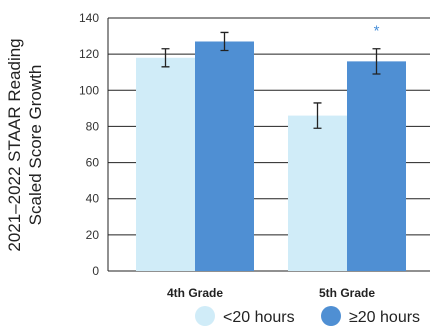 Image resolution: width=440 pixels, height=328 pixels. Describe the element at coordinates (89, 18) in the screenshot. I see `y-tick-label: 140` at that location.